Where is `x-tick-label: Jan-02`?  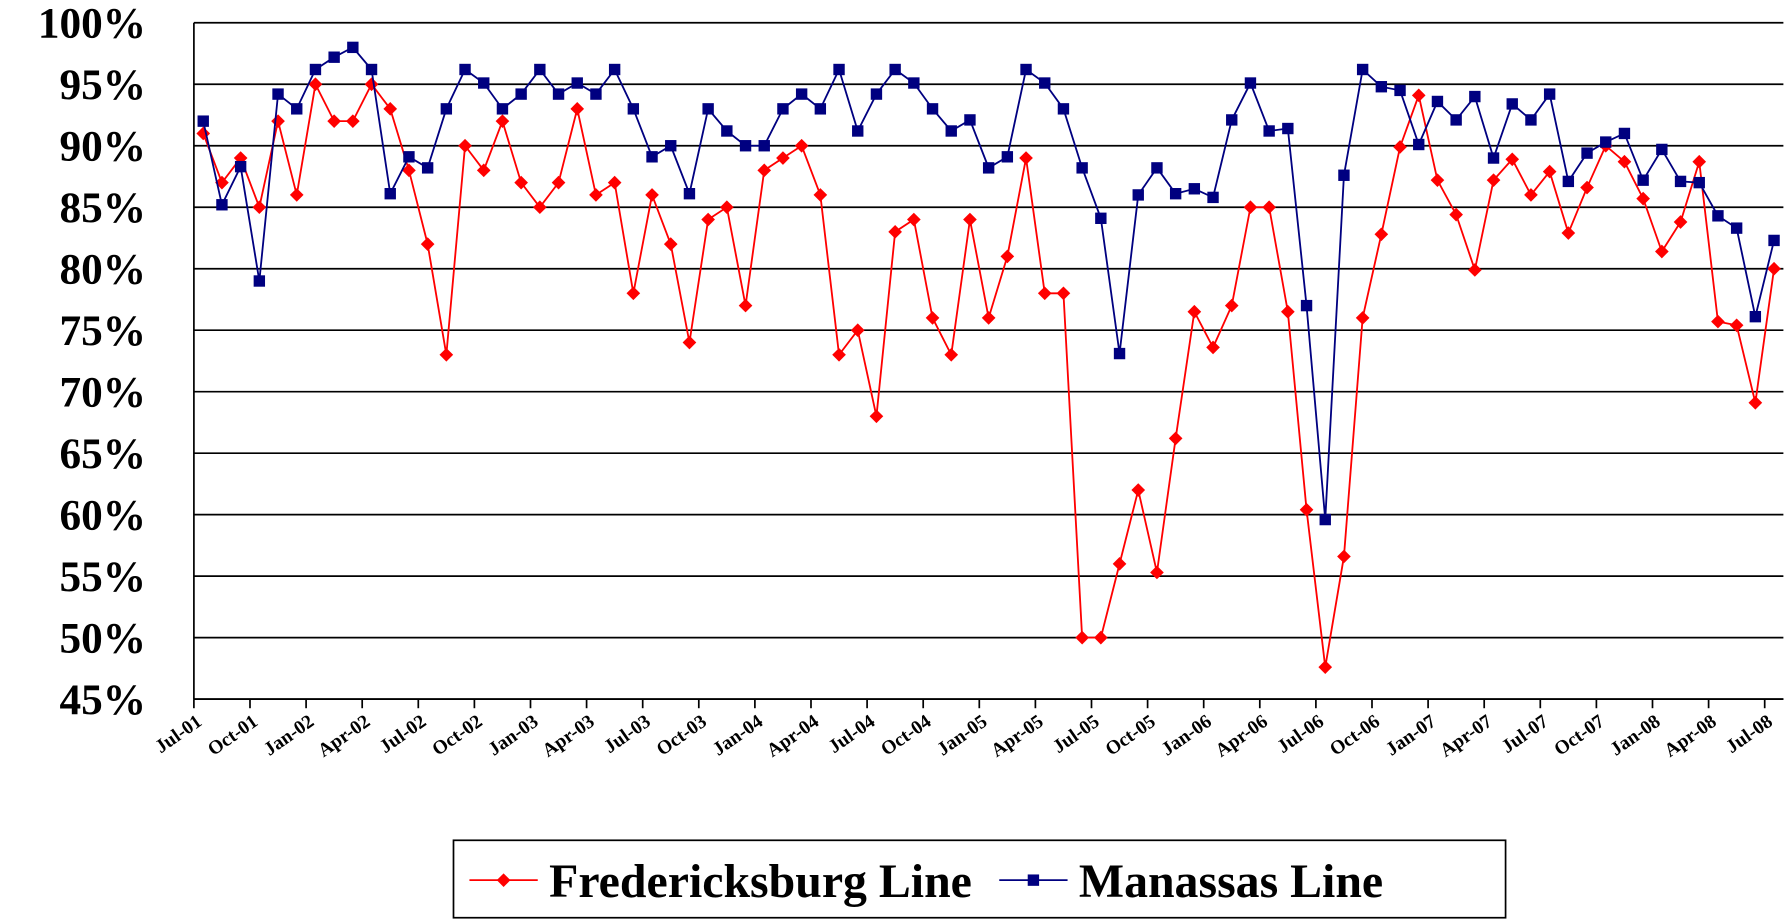 x-tick-label: Jan-02 is located at coordinates (289, 735).